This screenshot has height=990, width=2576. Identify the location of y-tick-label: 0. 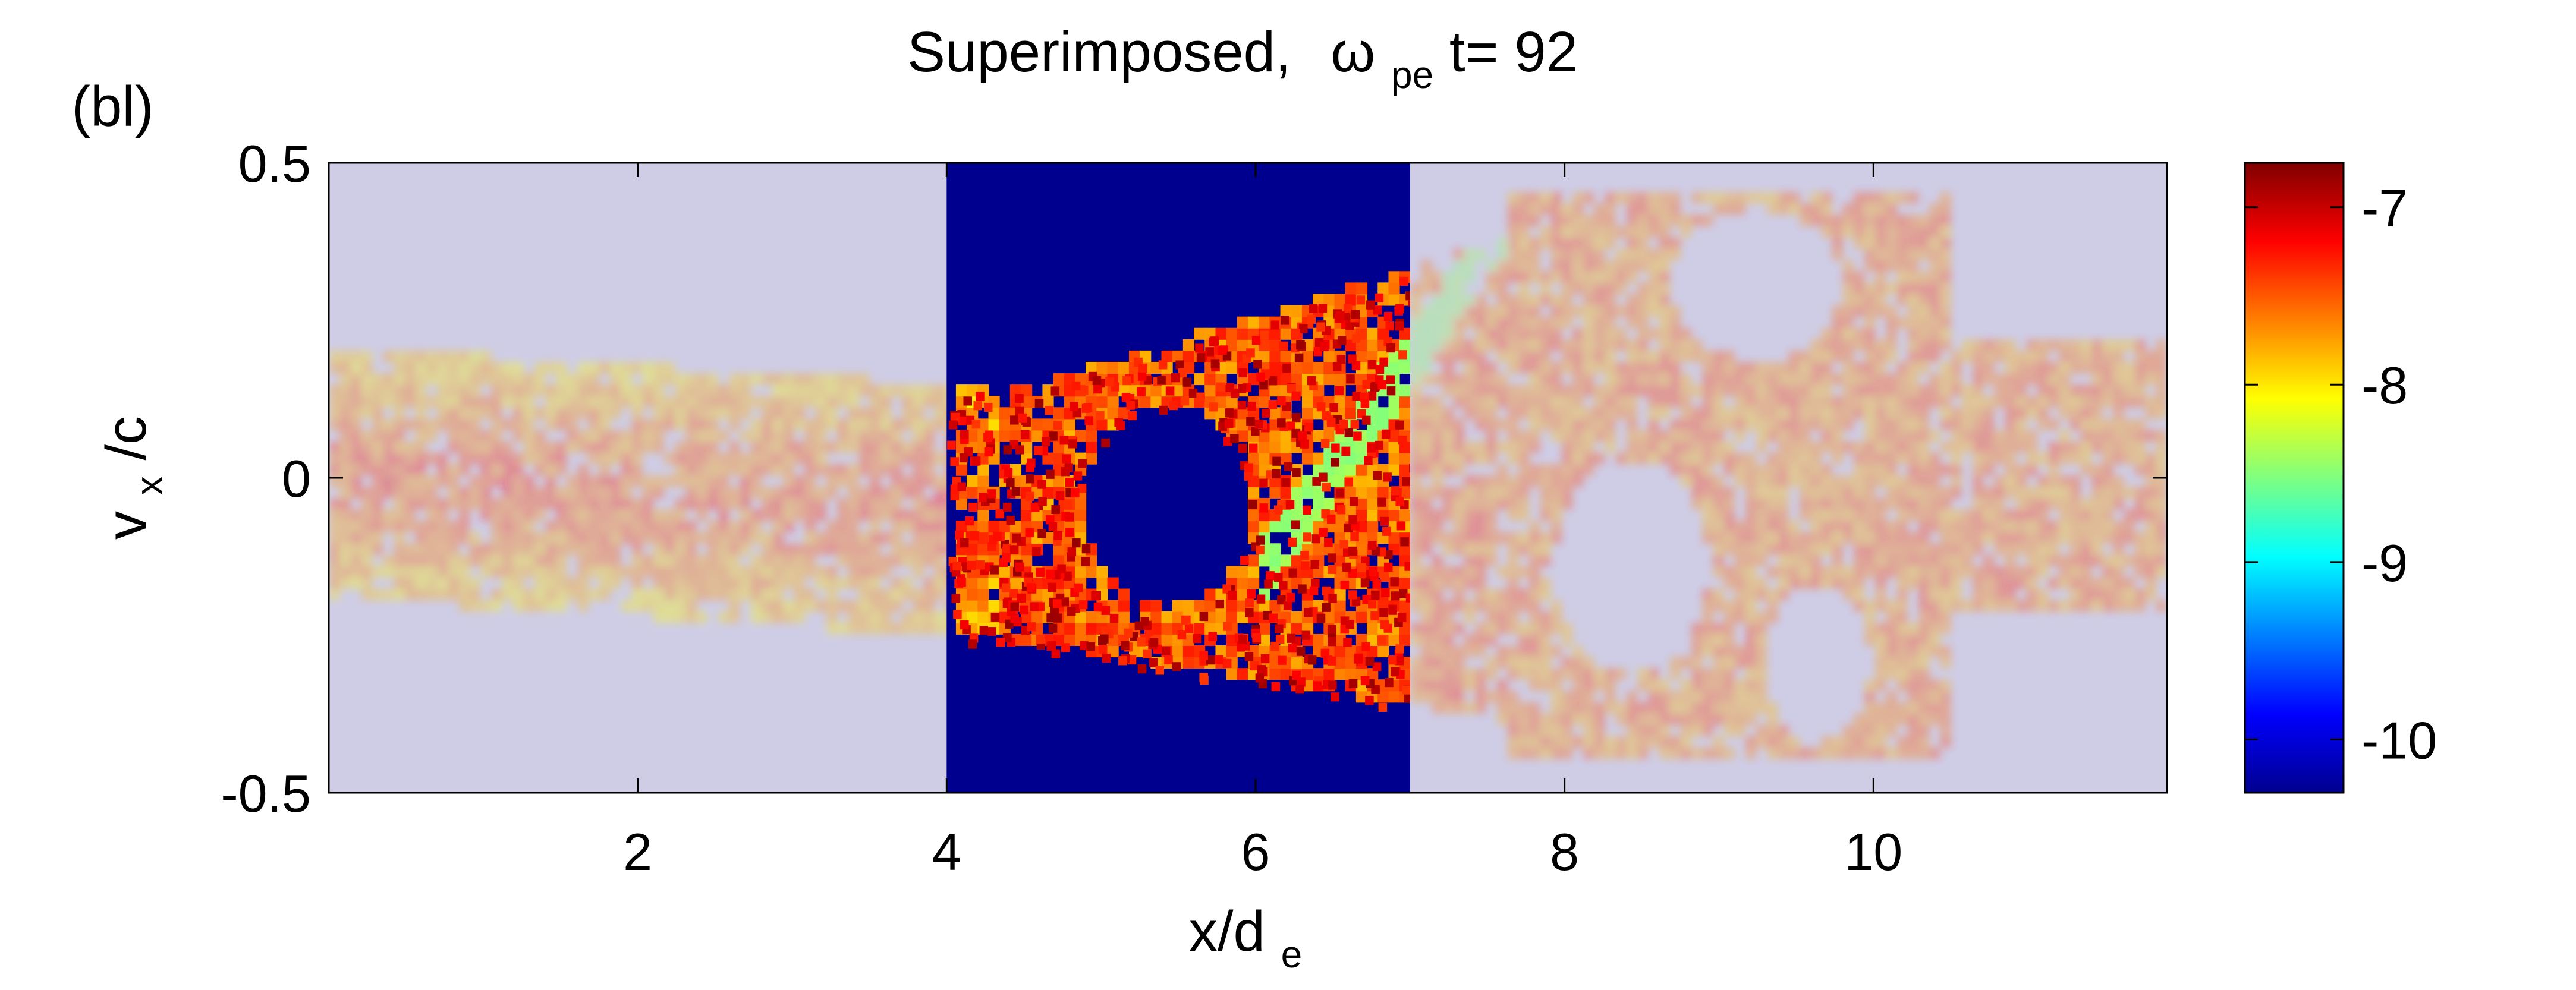
(296, 479).